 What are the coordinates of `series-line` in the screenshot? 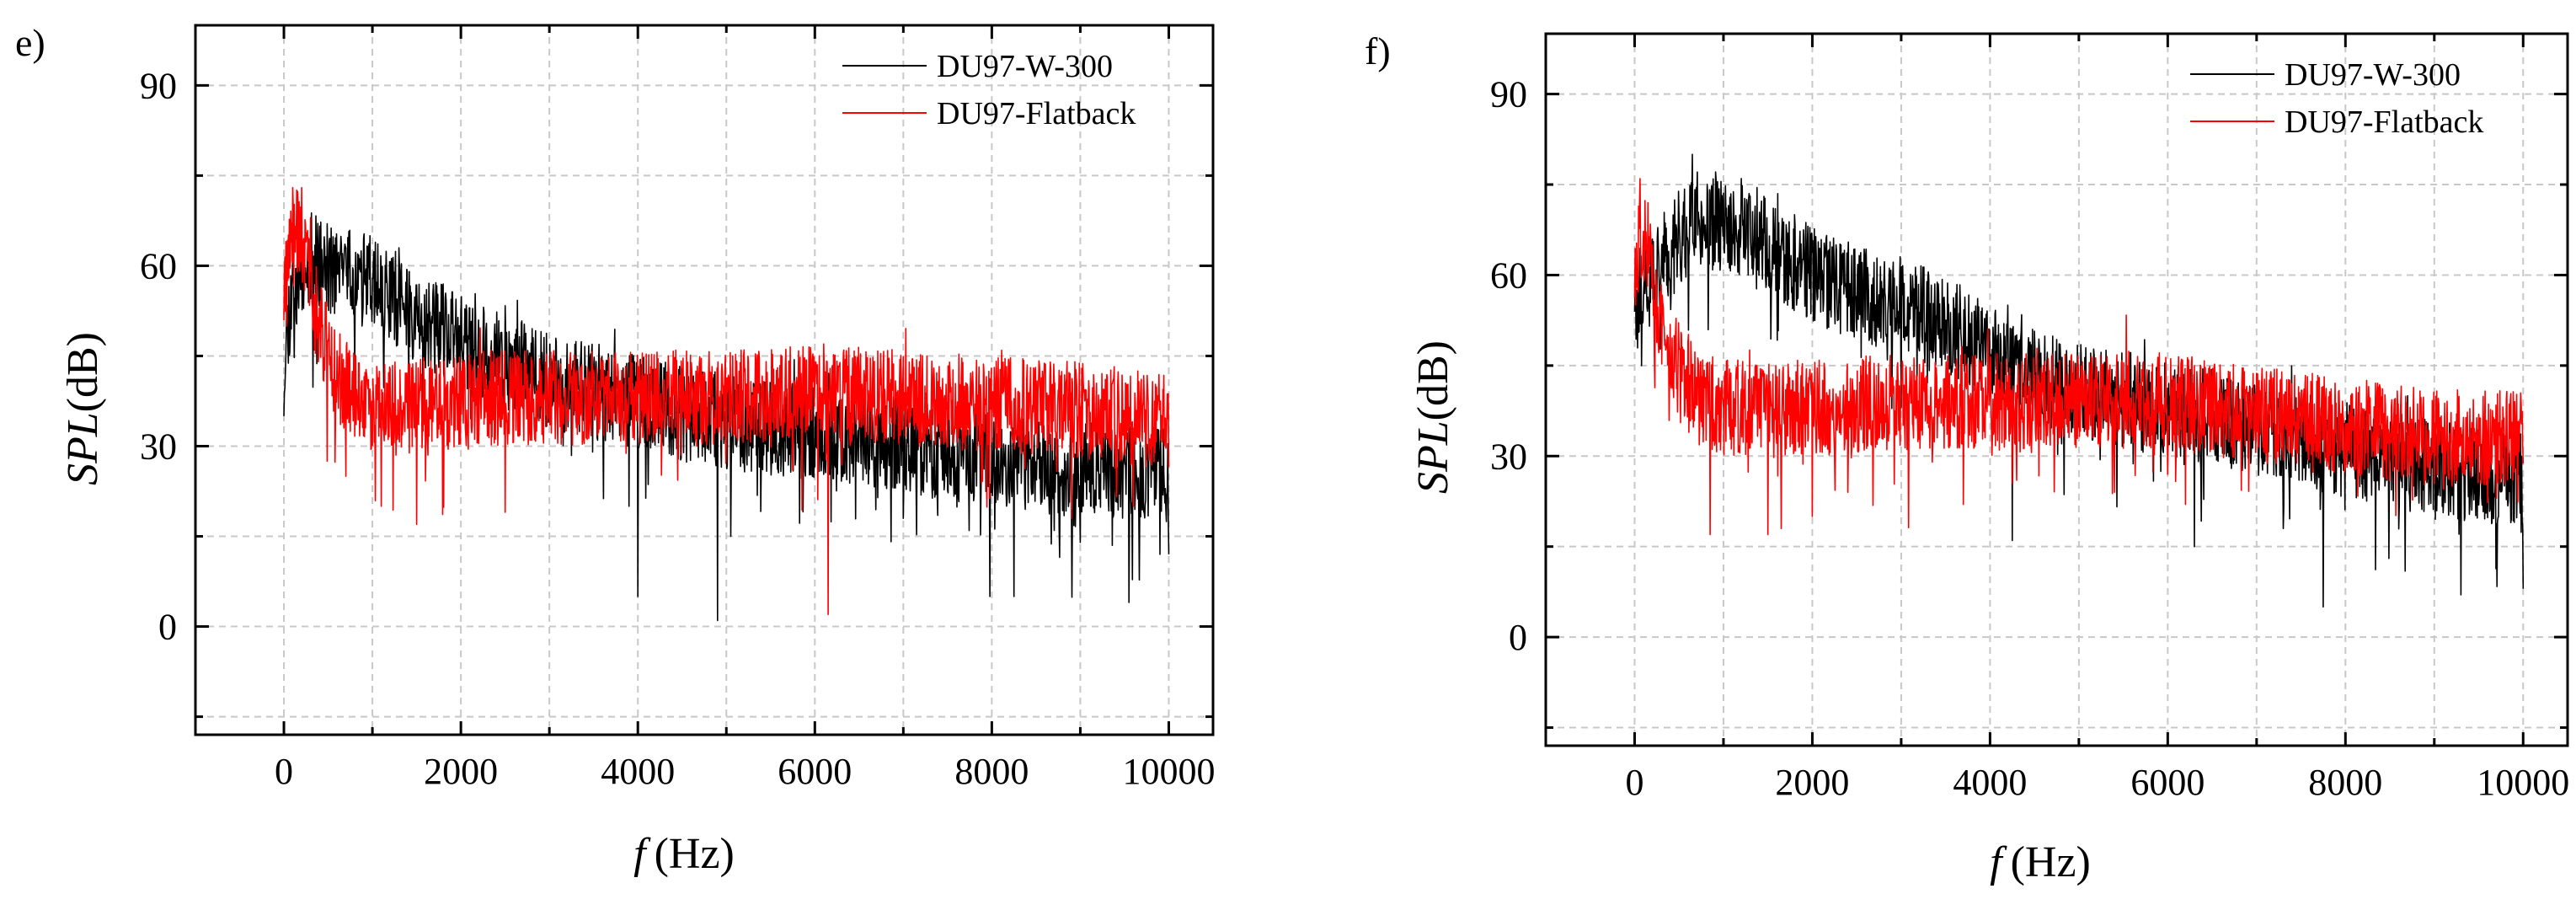 It's located at (2079, 357).